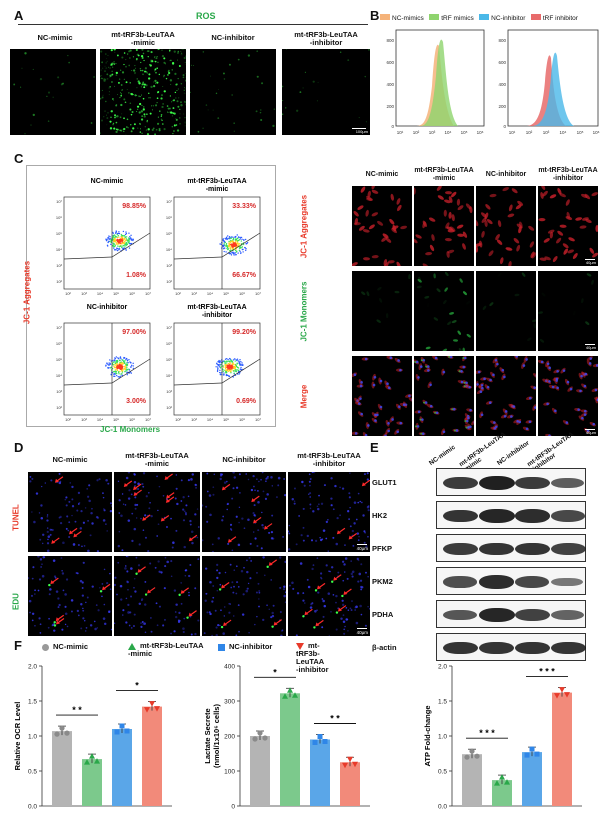 This screenshot has width=604, height=815. Describe the element at coordinates (71, 646) in the screenshot. I see `legend-label: NC-mimic` at that location.